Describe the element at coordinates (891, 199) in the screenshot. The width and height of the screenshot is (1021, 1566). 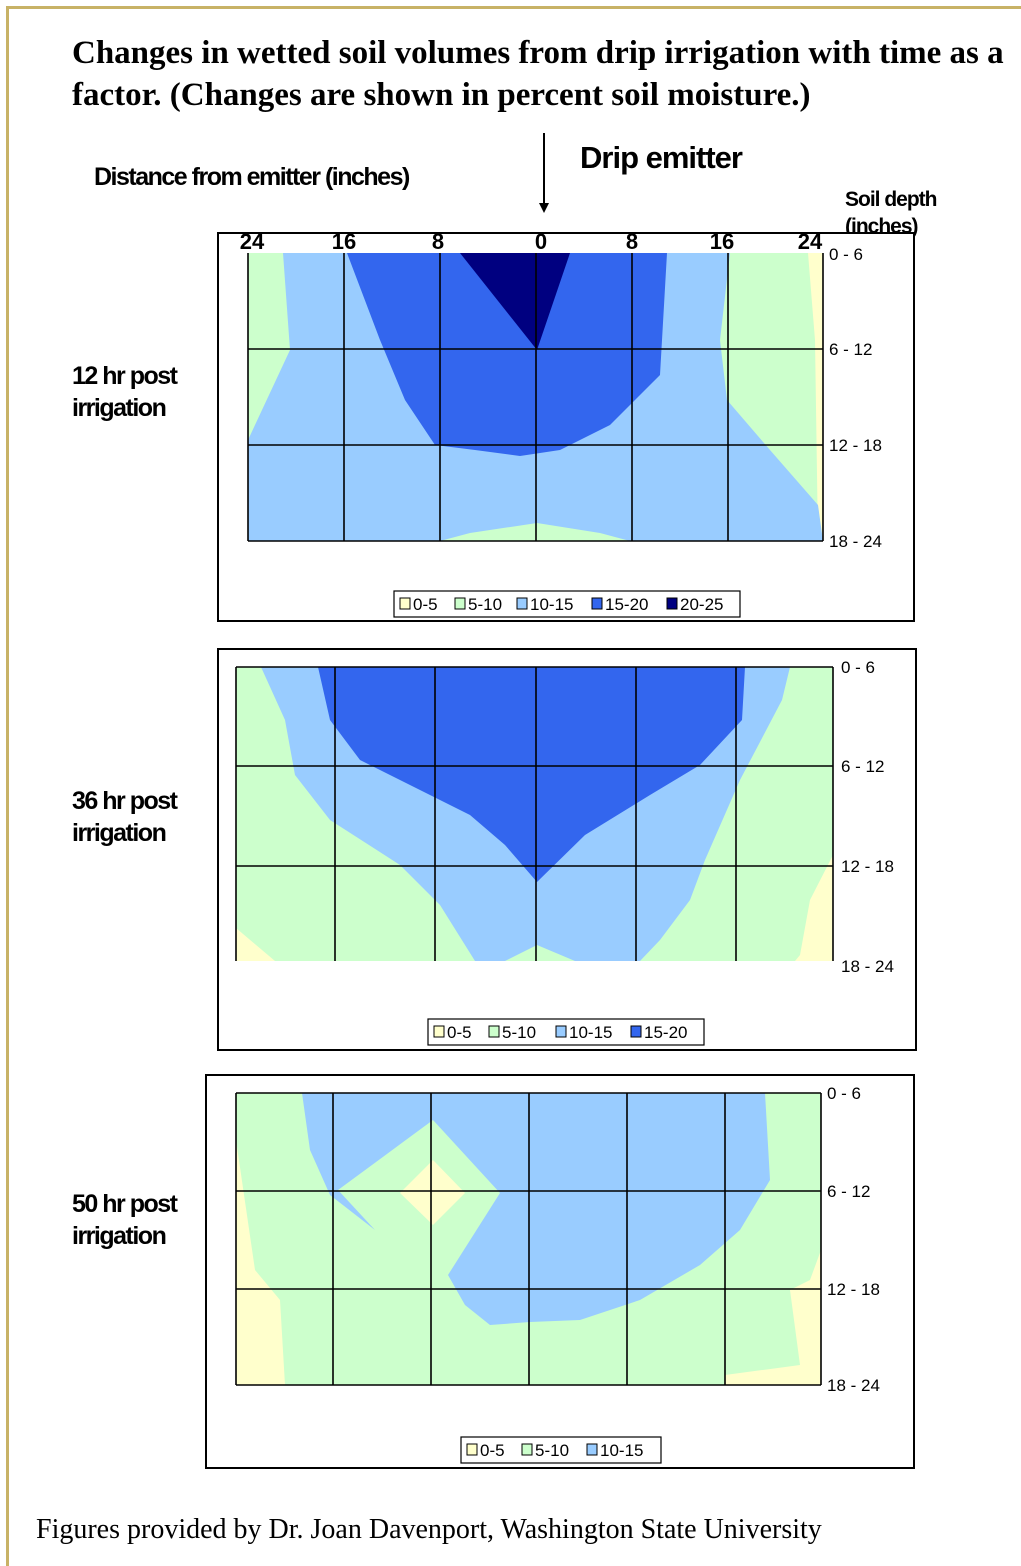
I see `soil-depth-label-line1: Soil depth` at that location.